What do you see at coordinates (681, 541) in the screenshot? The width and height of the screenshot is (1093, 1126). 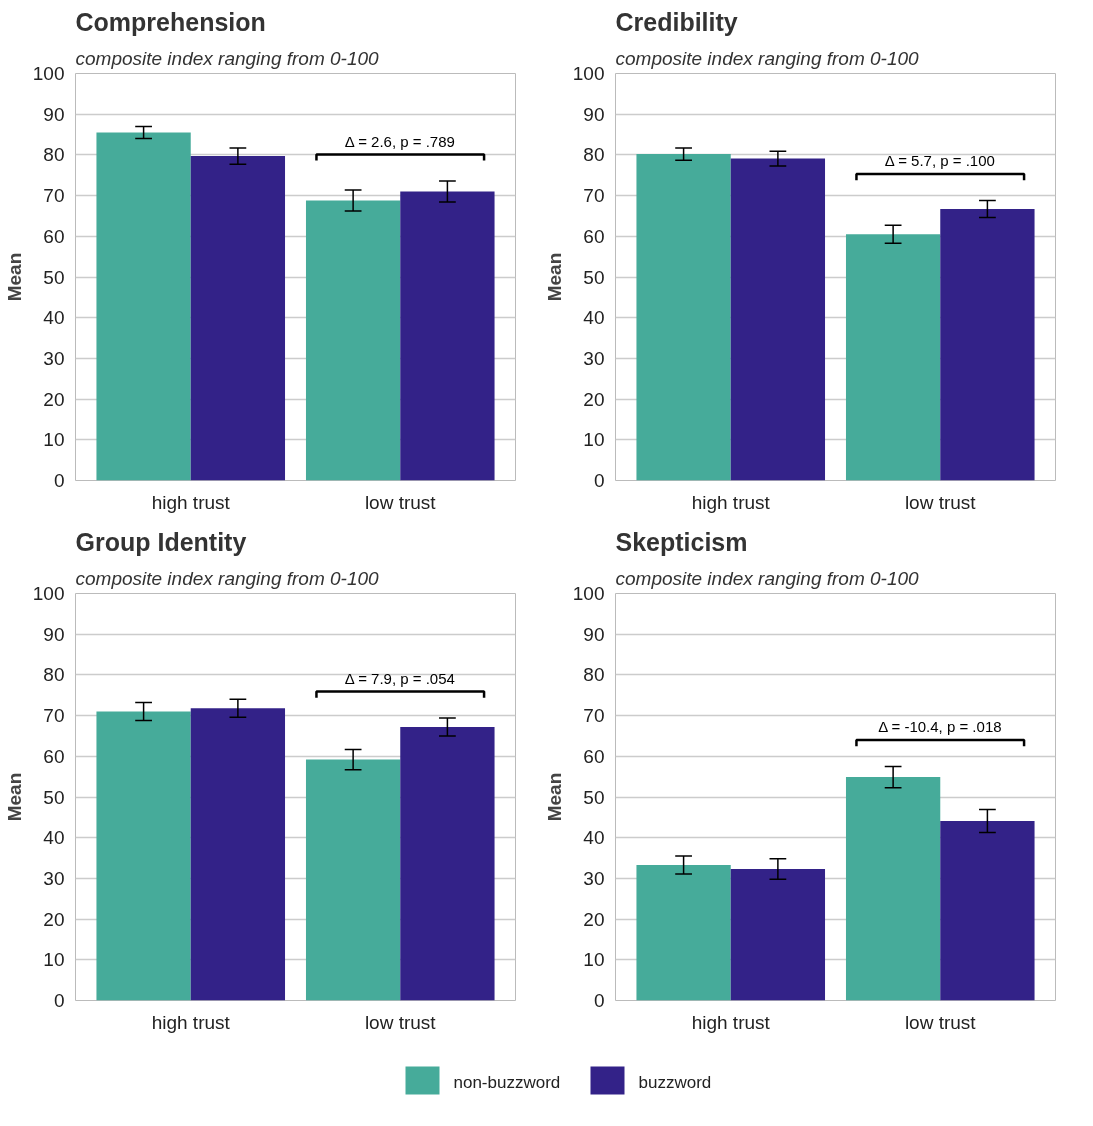 I see `chart-title: Skepticism` at bounding box center [681, 541].